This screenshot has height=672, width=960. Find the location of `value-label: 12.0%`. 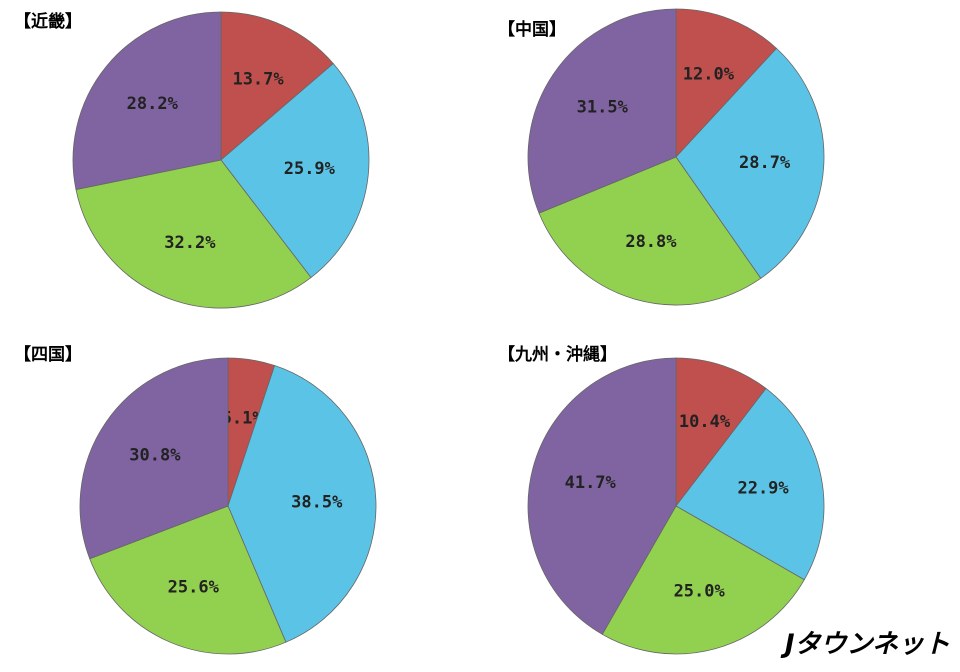

value-label: 12.0% is located at coordinates (709, 74).